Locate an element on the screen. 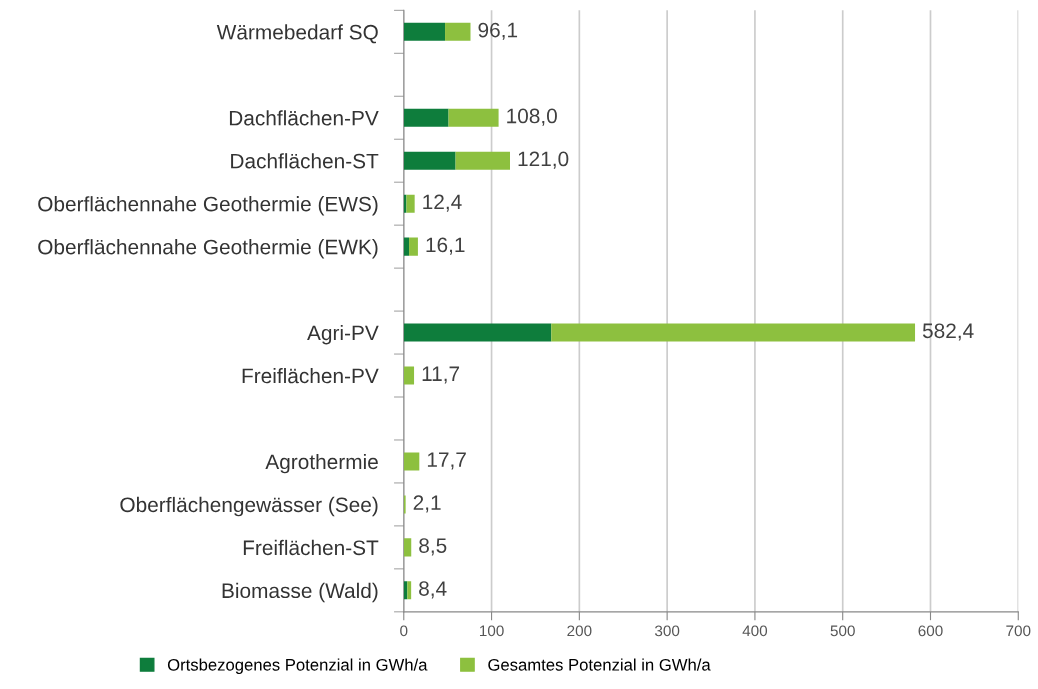 This screenshot has height=689, width=1038. y-tick-label: Freiflächen-ST is located at coordinates (311, 547).